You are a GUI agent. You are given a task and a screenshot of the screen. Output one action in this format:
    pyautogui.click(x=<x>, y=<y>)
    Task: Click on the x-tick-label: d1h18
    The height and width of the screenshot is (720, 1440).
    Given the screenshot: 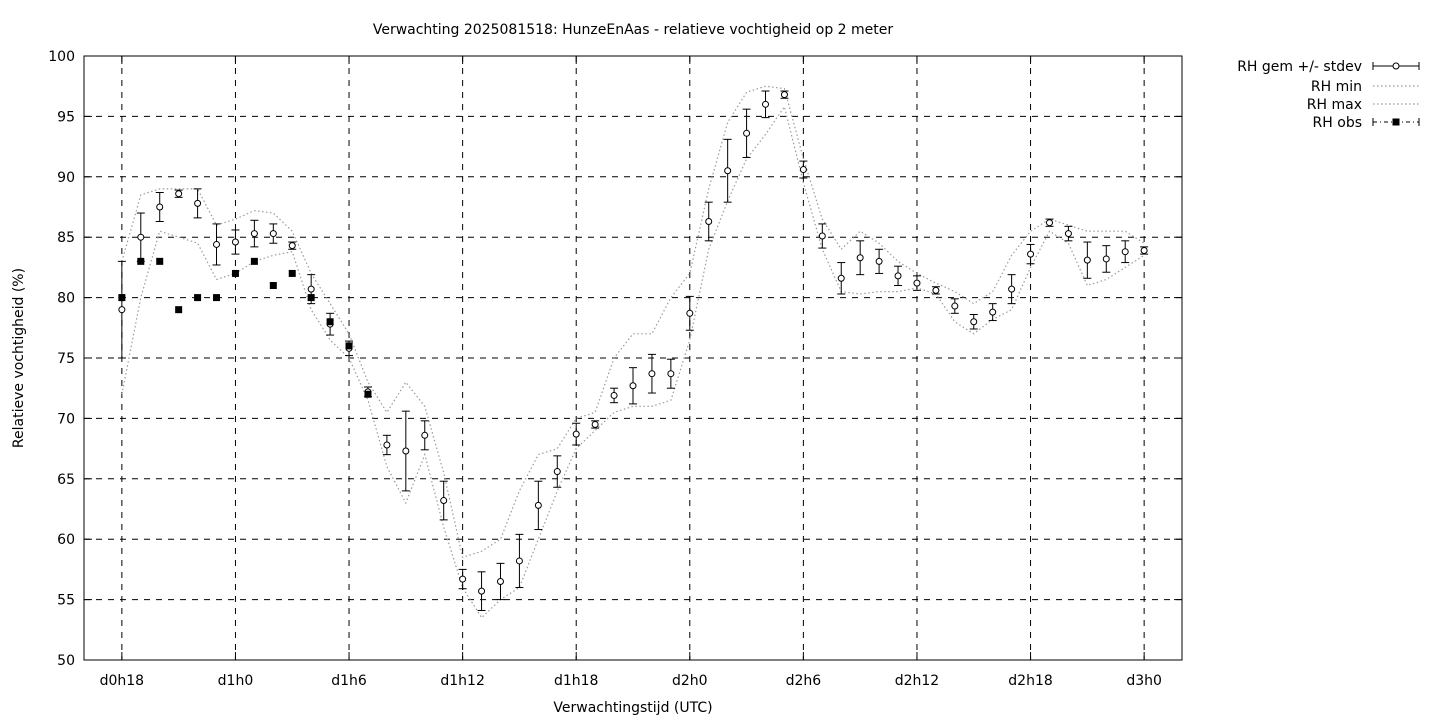 What is the action you would take?
    pyautogui.click(x=576, y=681)
    